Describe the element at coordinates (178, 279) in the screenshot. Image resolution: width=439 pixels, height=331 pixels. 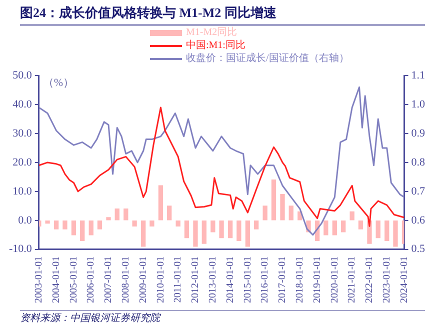
I see `x-tick-label: 2011-01-01` at that location.